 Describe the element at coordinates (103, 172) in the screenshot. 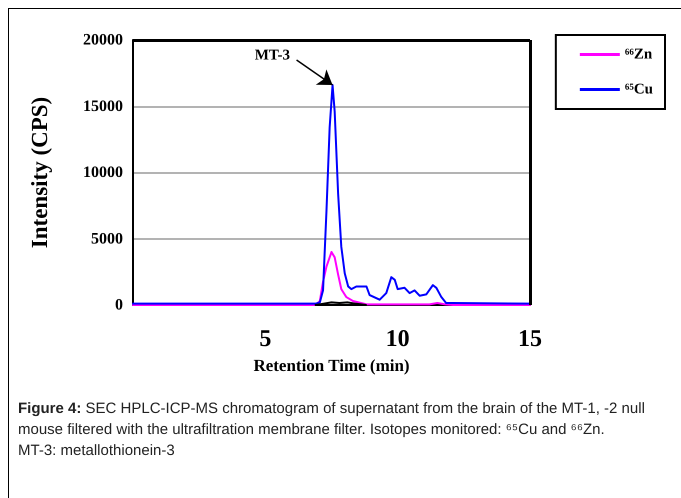

I see `y-tick-label: 10000` at that location.